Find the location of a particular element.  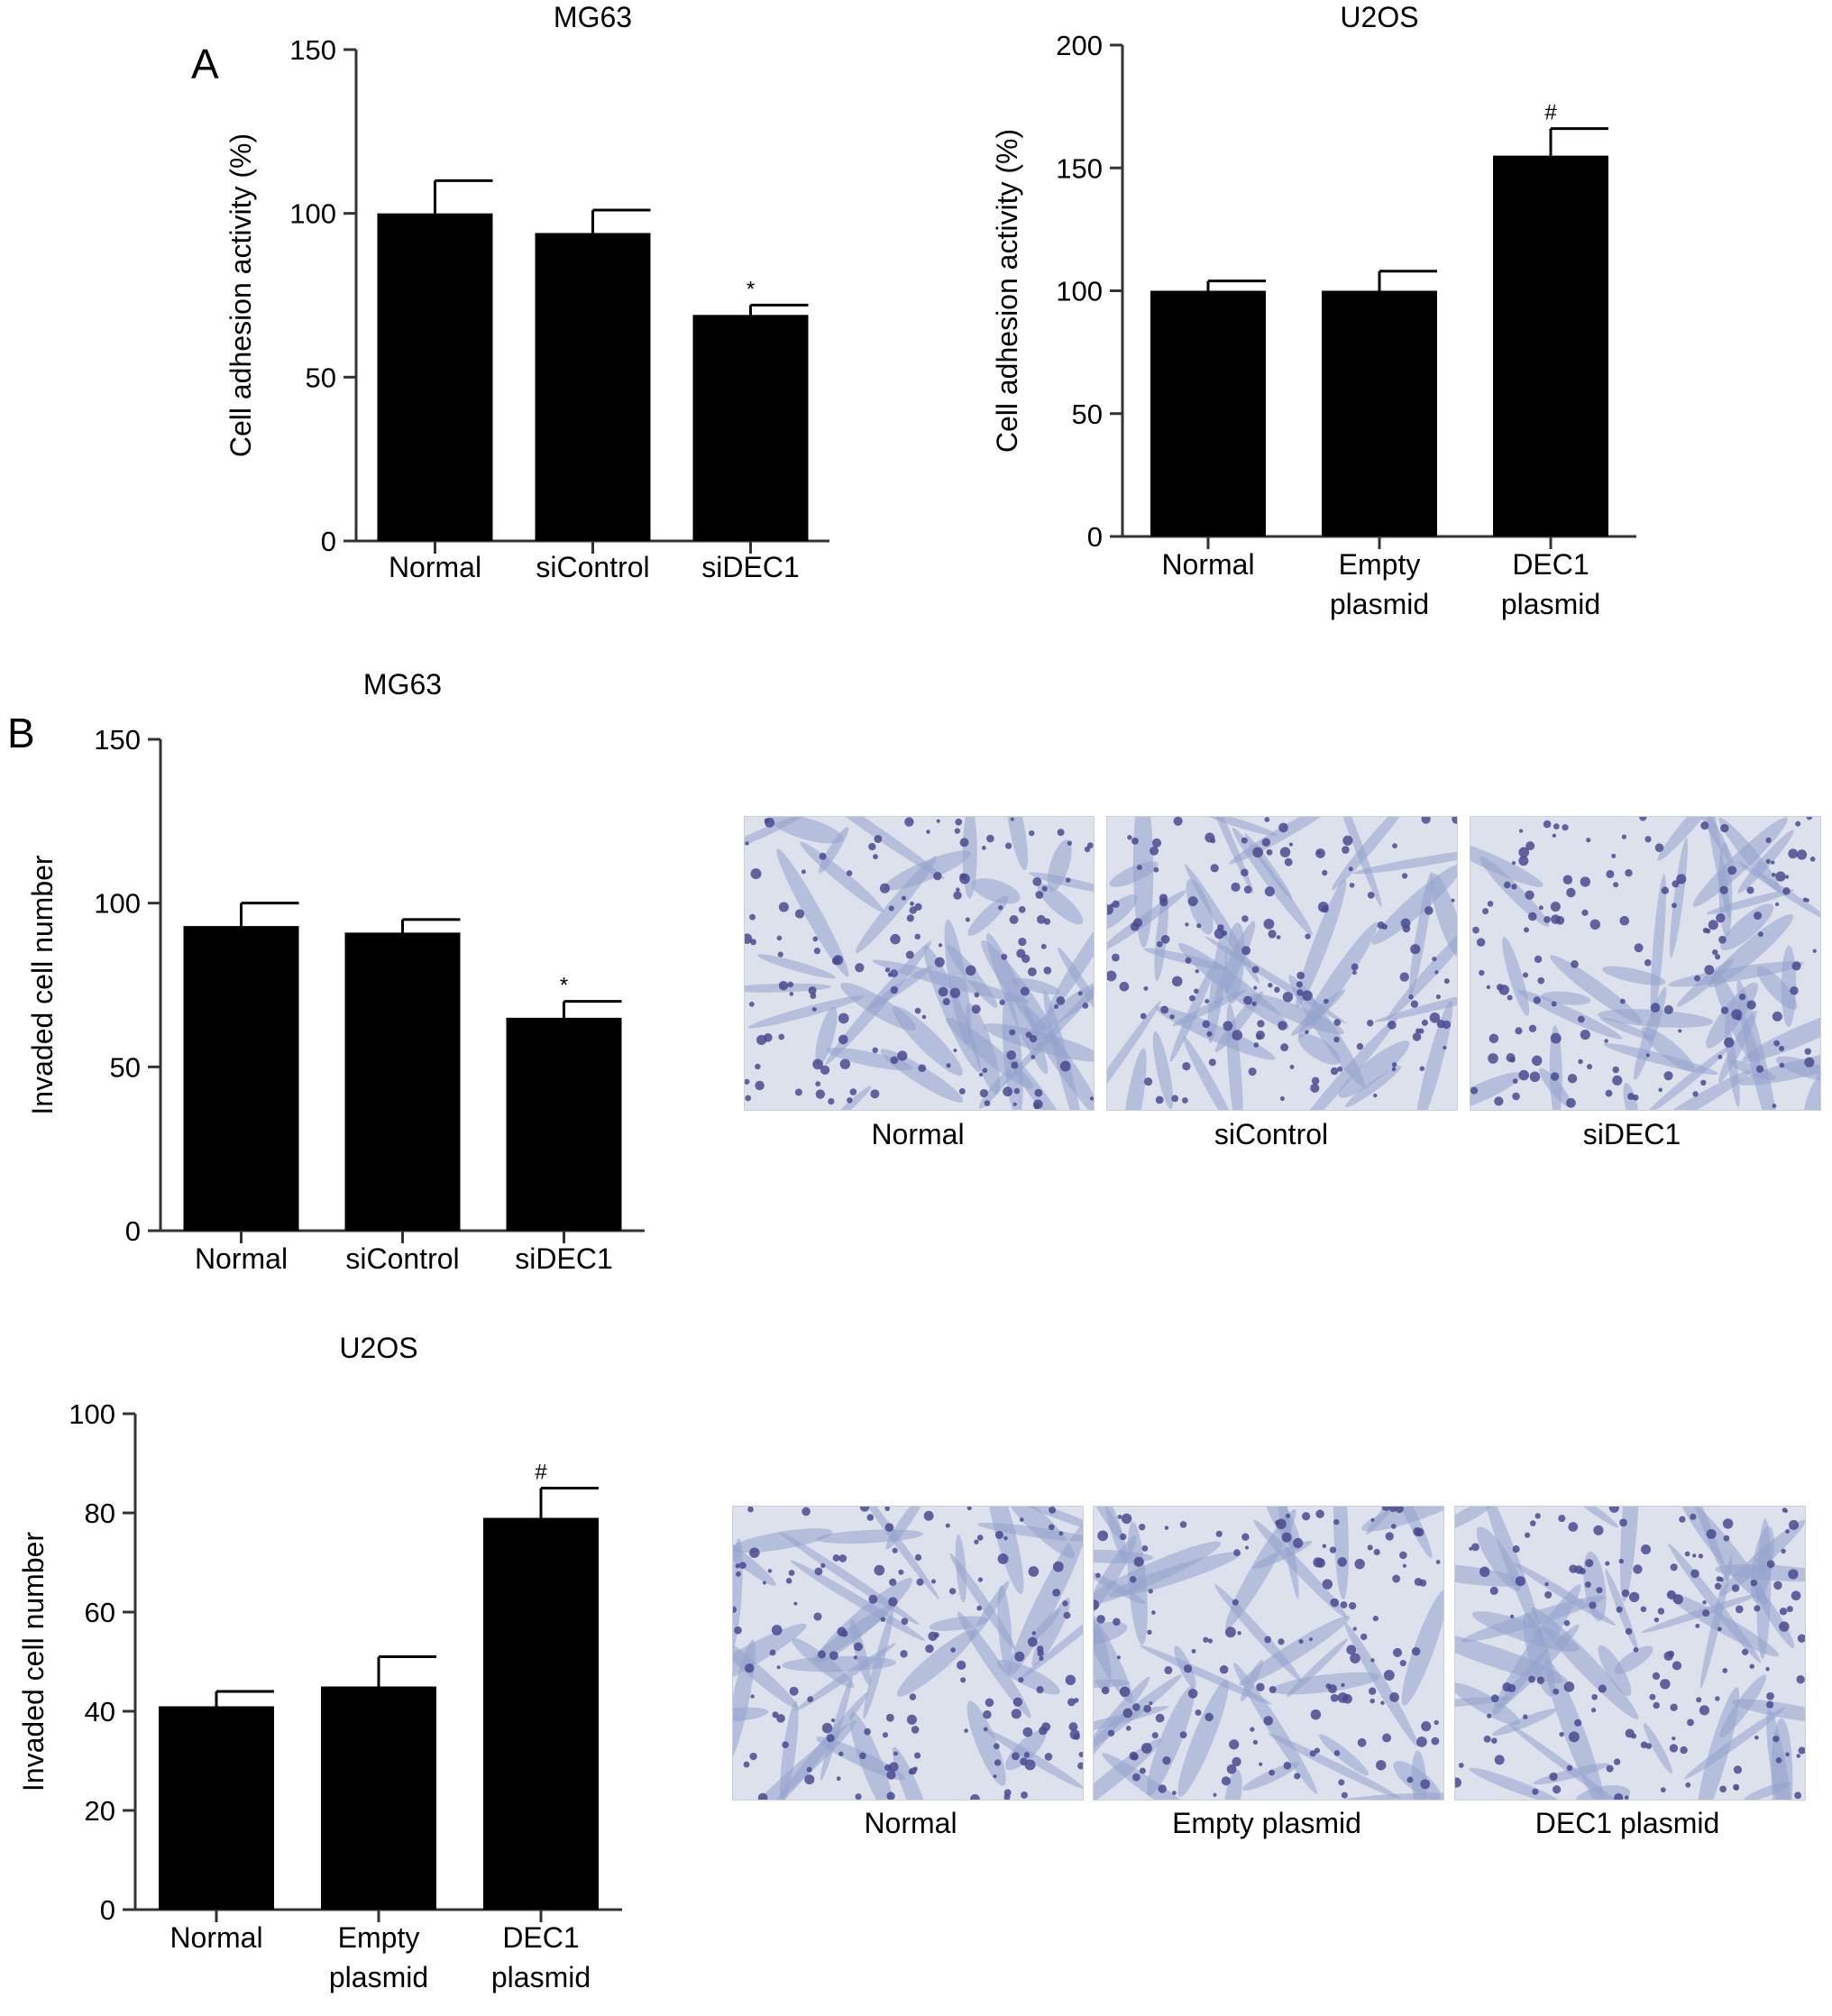

micrograph-u2os-empty-plasmid is located at coordinates (1268, 1654).